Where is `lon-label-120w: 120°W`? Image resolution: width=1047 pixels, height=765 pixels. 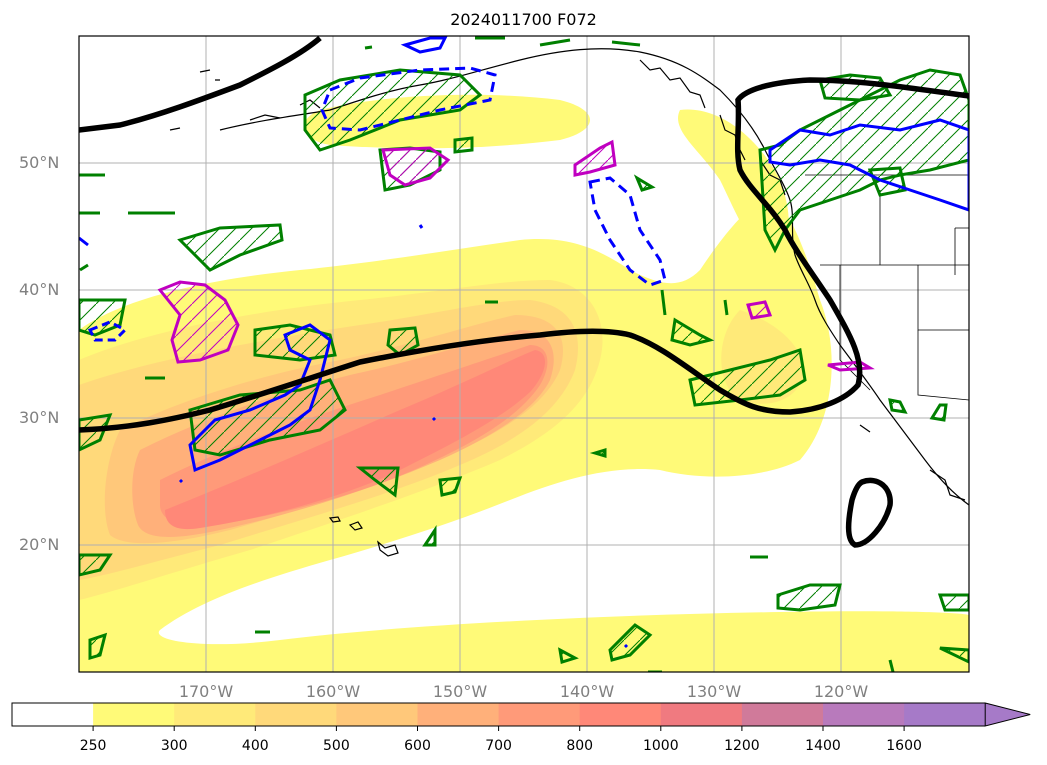
lon-label-120w: 120°W is located at coordinates (841, 691).